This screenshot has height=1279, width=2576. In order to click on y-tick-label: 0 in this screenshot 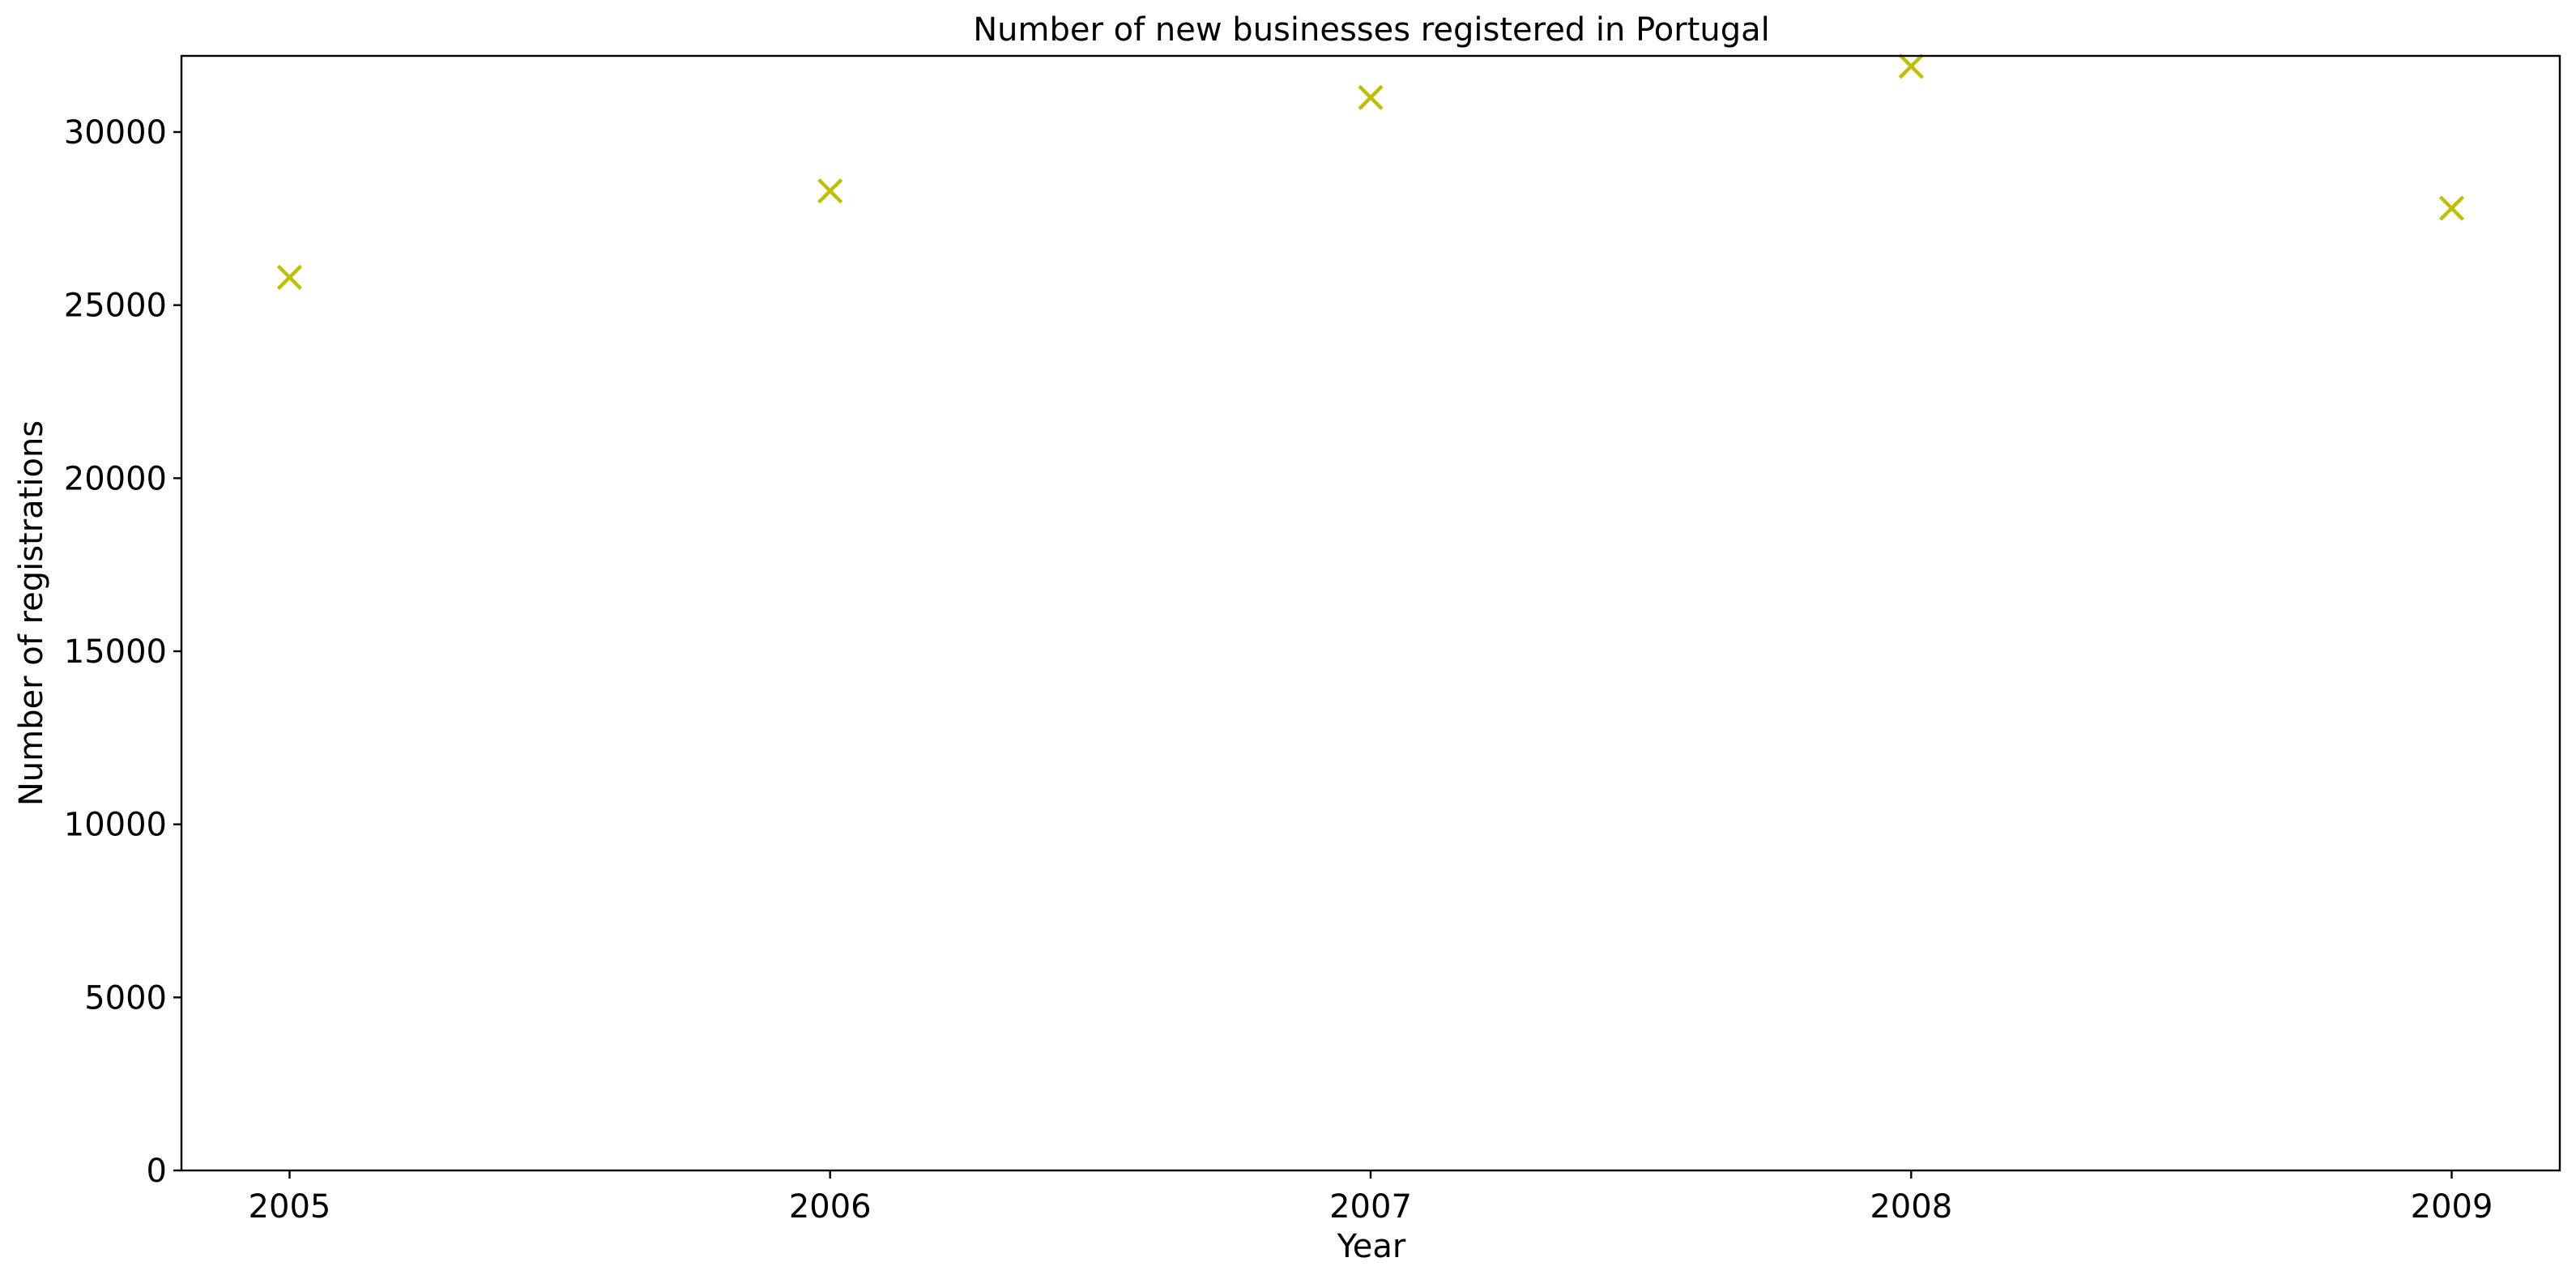, I will do `click(157, 1171)`.